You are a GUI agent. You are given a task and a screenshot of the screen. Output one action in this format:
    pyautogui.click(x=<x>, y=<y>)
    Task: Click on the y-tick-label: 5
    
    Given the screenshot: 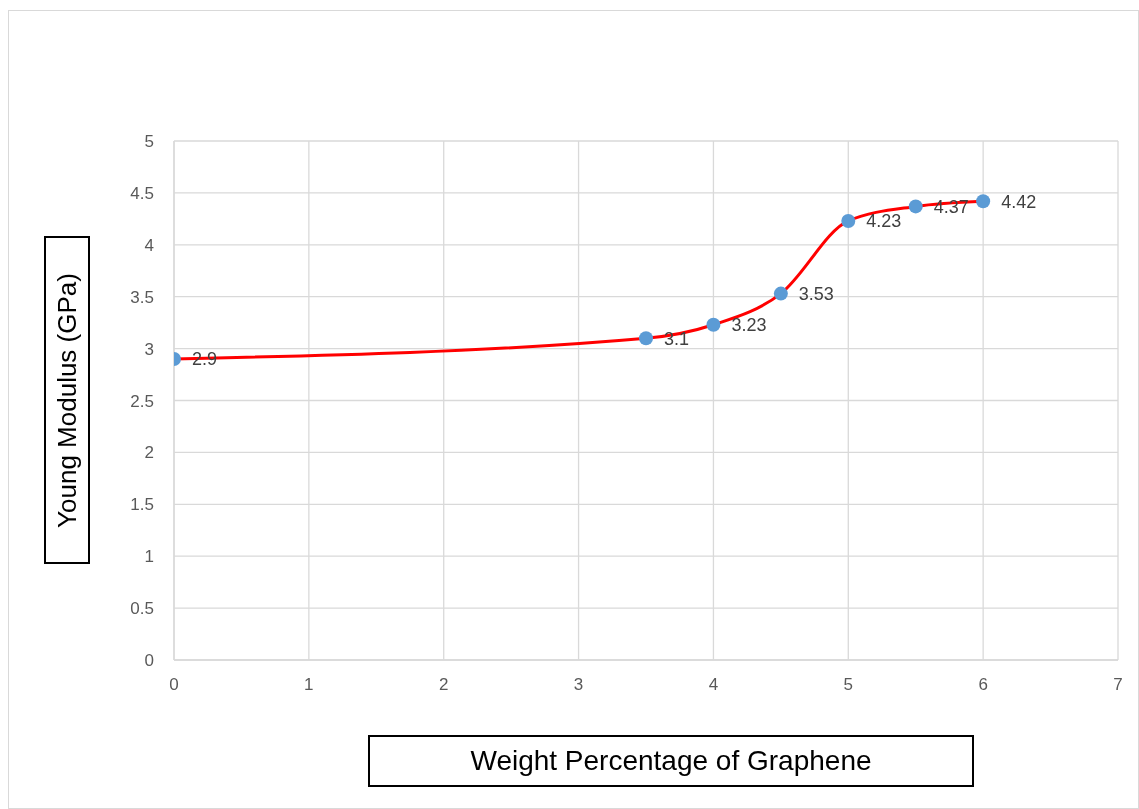 What is the action you would take?
    pyautogui.click(x=149, y=142)
    